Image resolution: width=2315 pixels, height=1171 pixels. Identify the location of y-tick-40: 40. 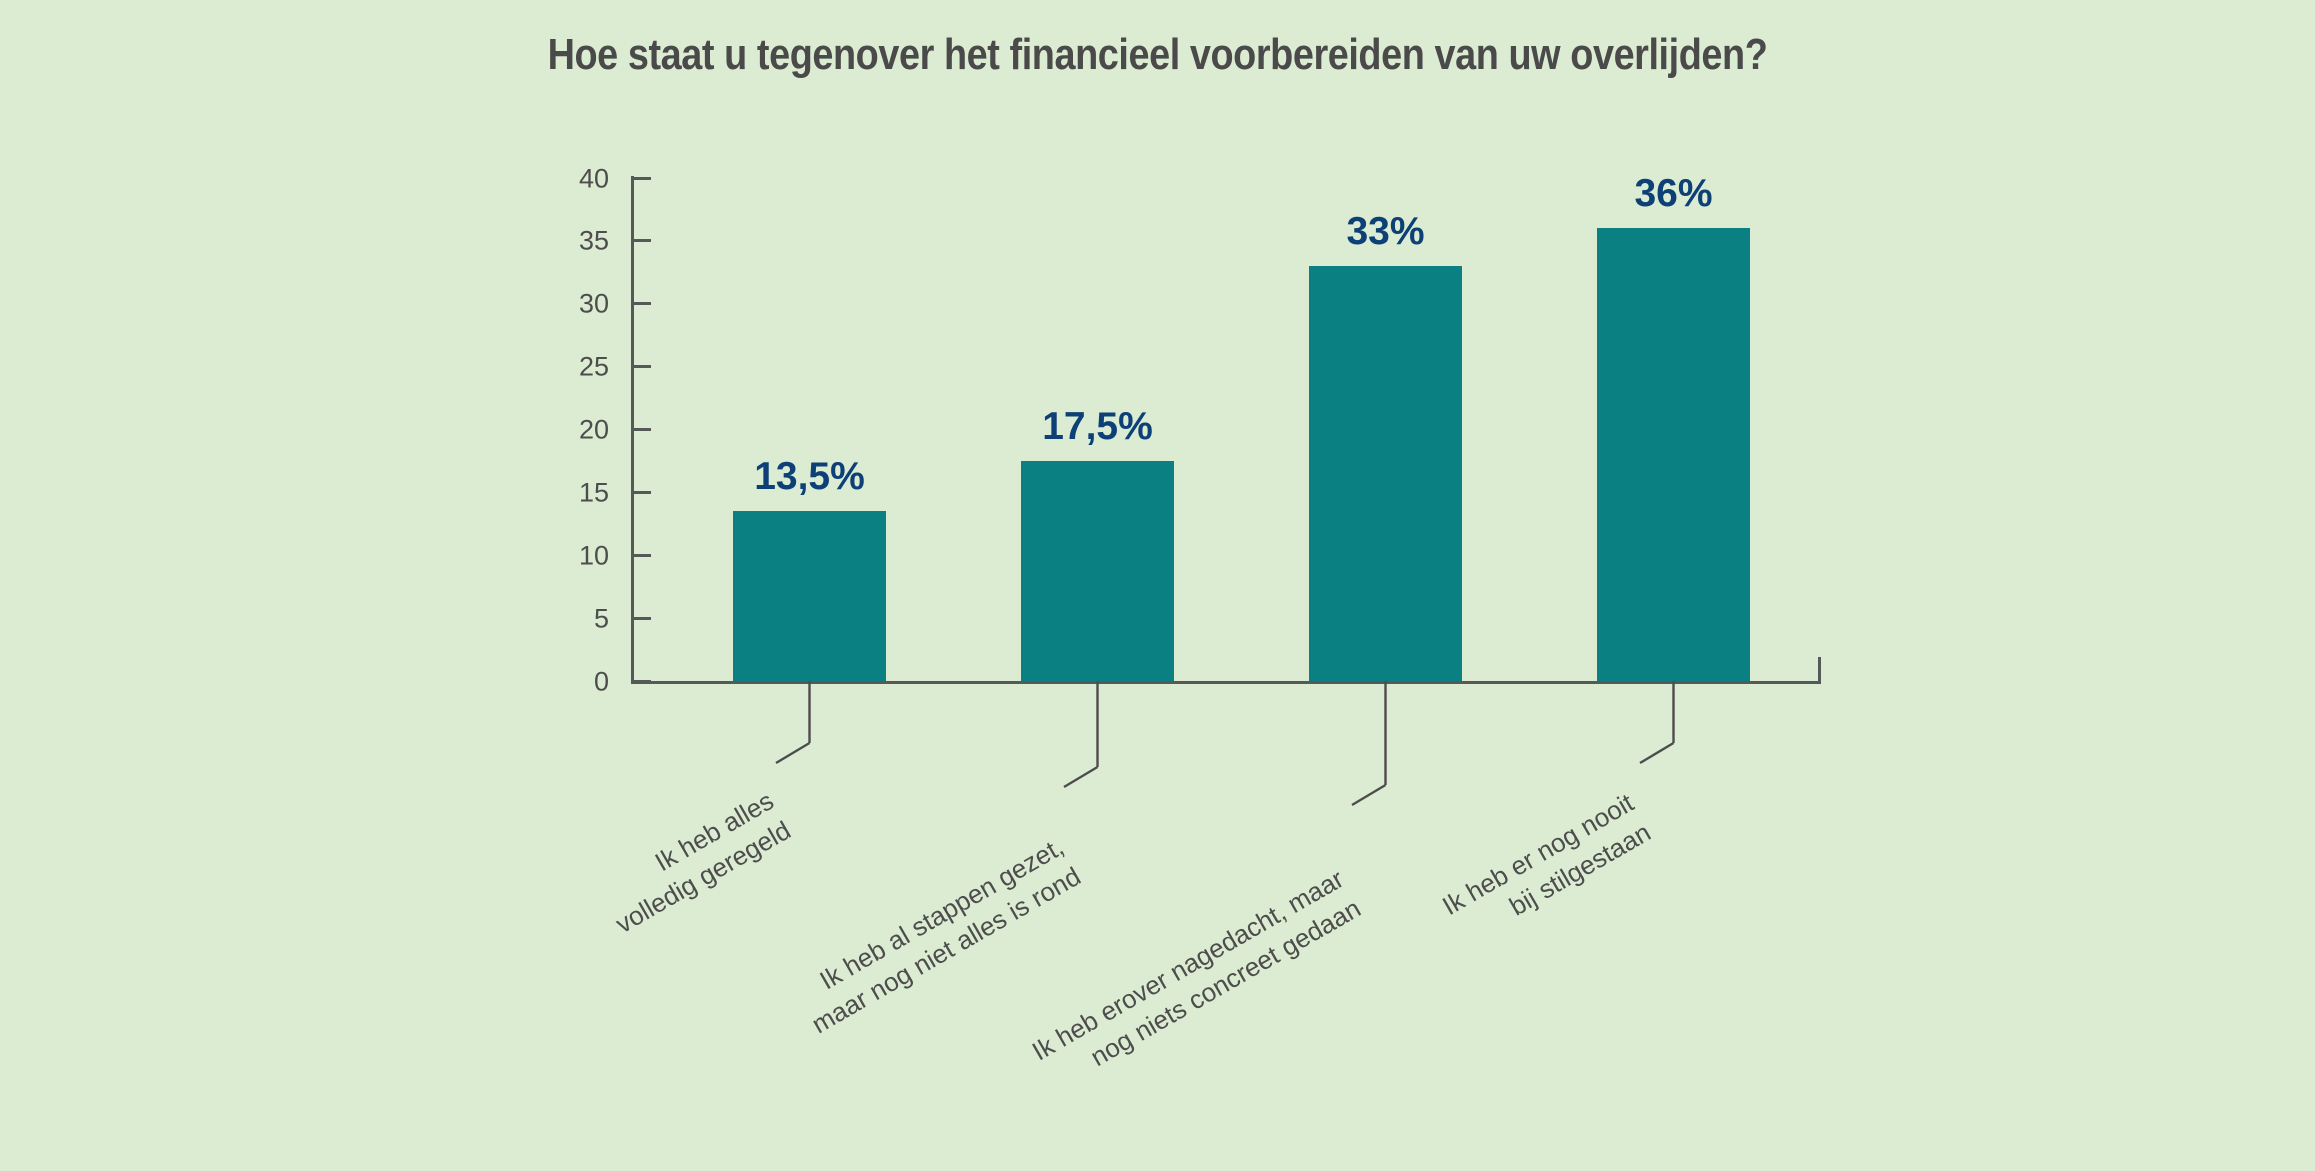
(615, 178).